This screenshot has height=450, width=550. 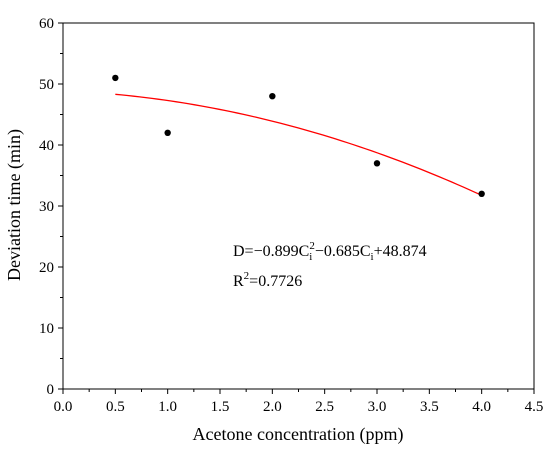 What do you see at coordinates (429, 407) in the screenshot?
I see `x-tick-label: 3.5` at bounding box center [429, 407].